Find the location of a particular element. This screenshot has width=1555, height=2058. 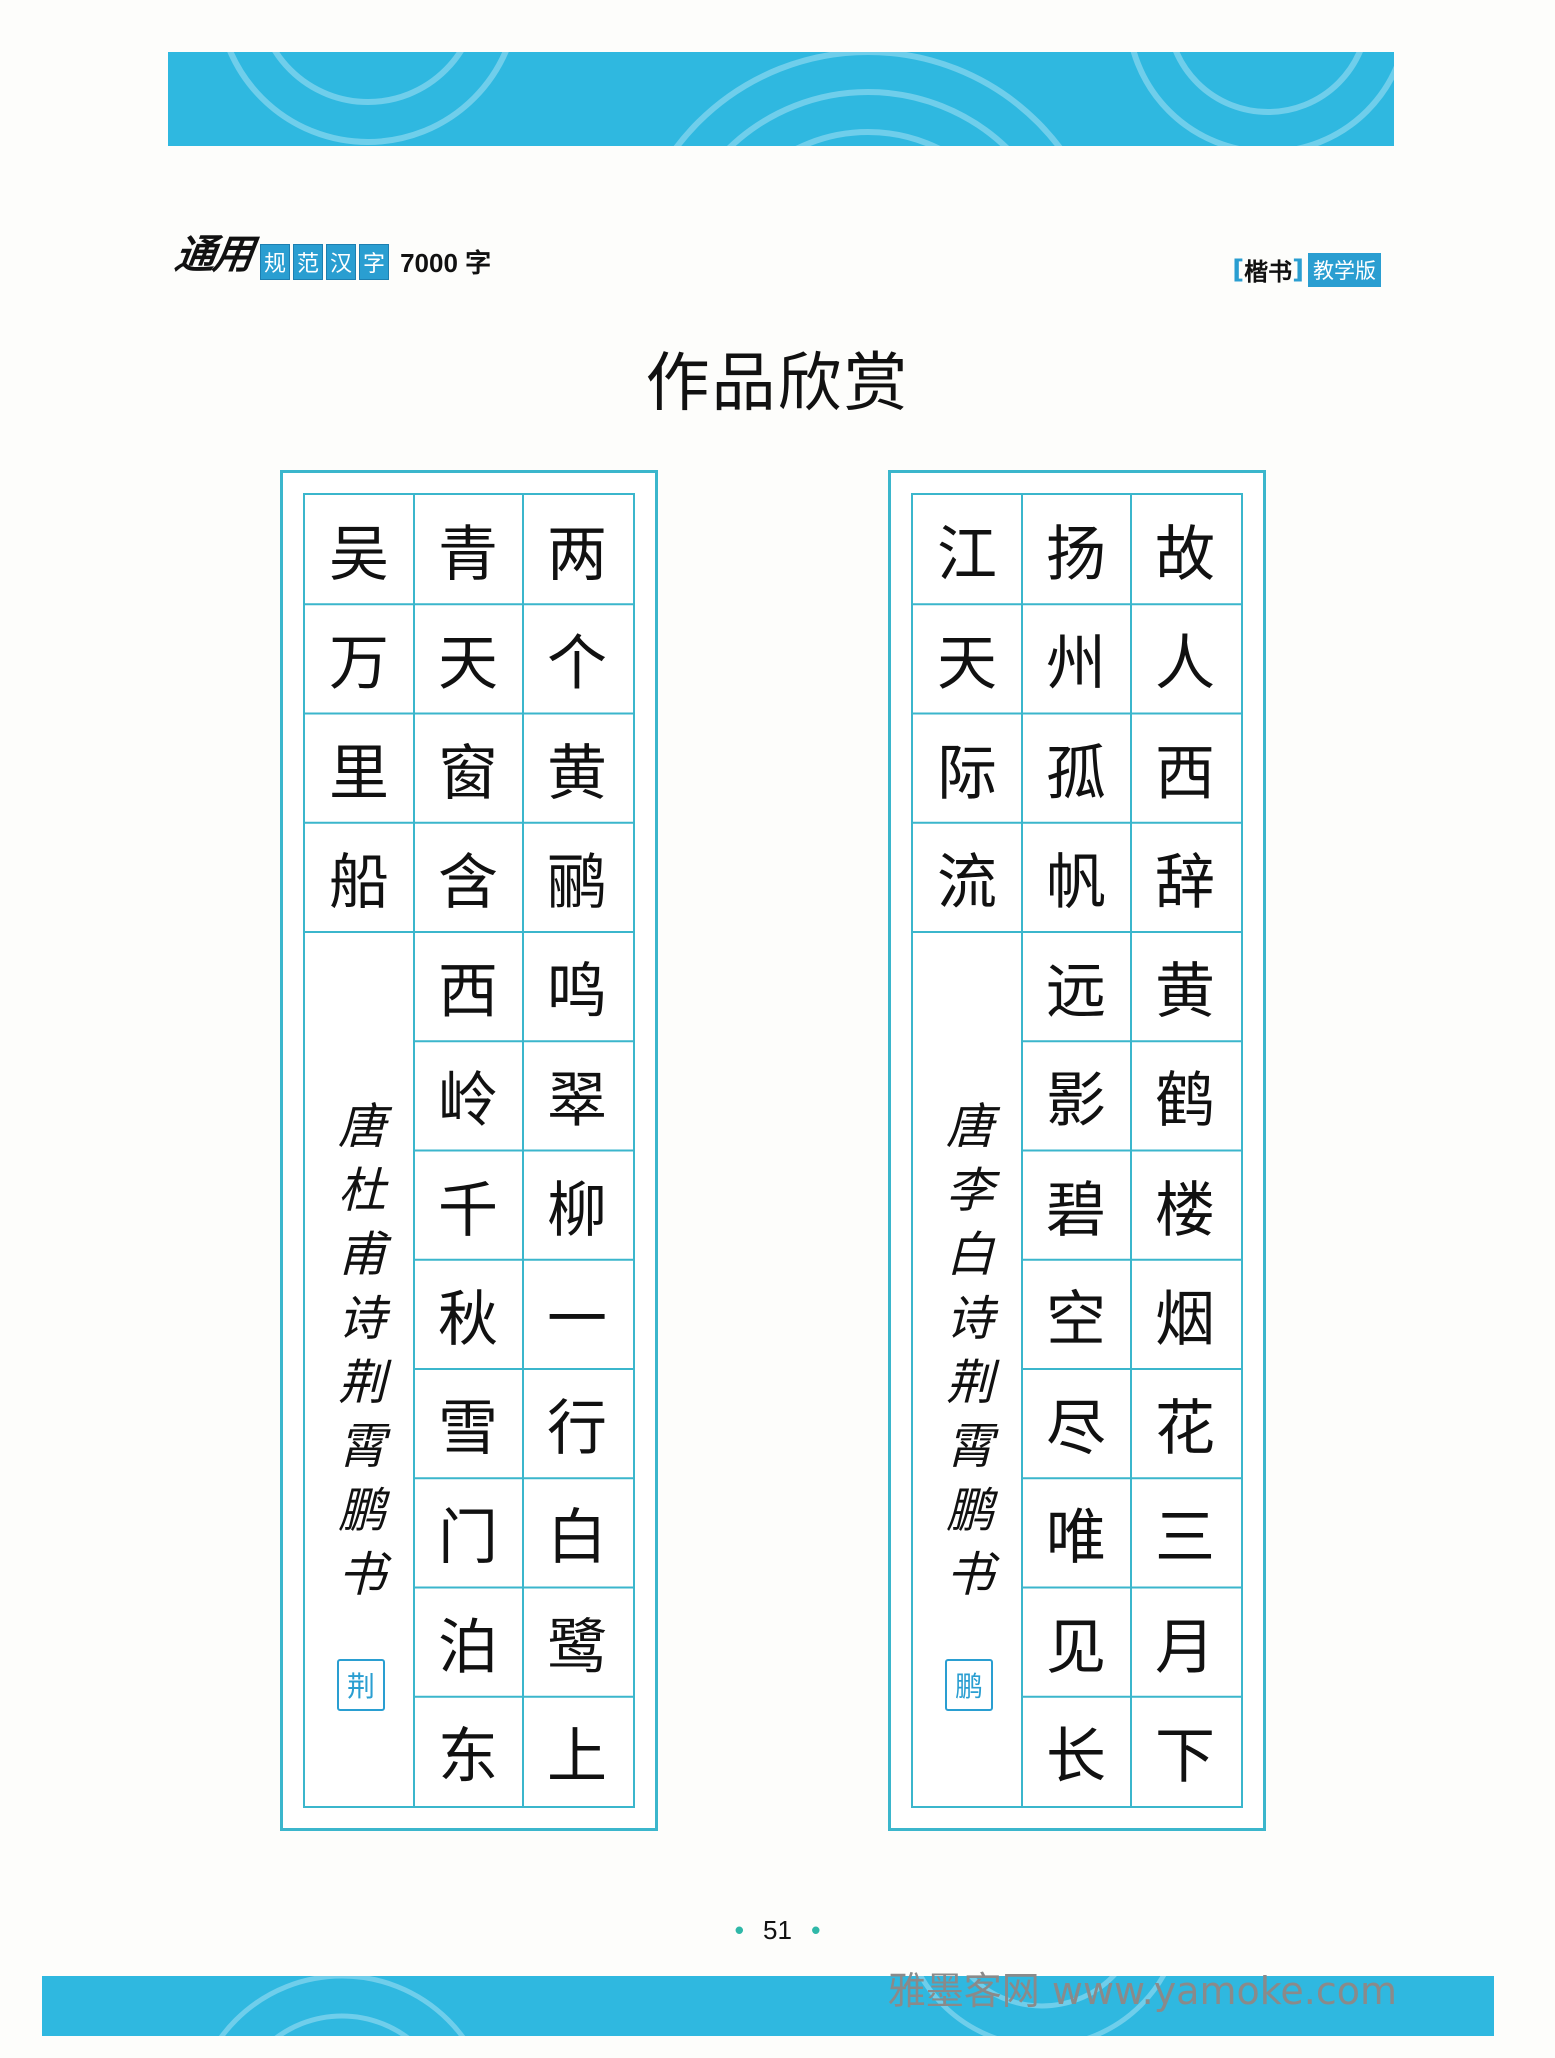

right-grid-lines is located at coordinates (1077, 1150).